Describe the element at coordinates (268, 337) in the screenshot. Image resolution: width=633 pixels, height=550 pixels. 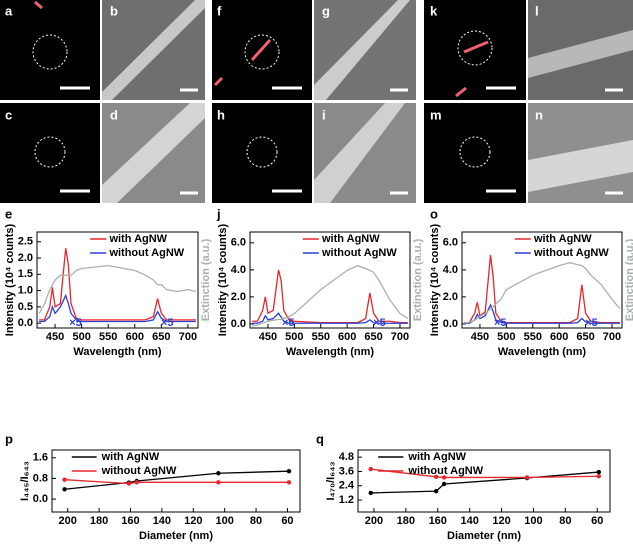
I see `x-tick-label: 450` at that location.